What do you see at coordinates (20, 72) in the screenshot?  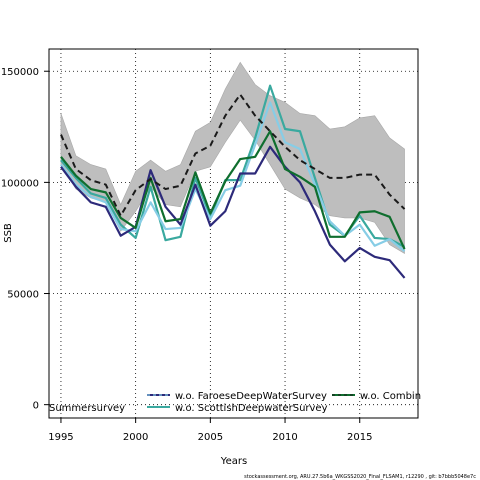 I see `y-tick-label: 150000` at bounding box center [20, 72].